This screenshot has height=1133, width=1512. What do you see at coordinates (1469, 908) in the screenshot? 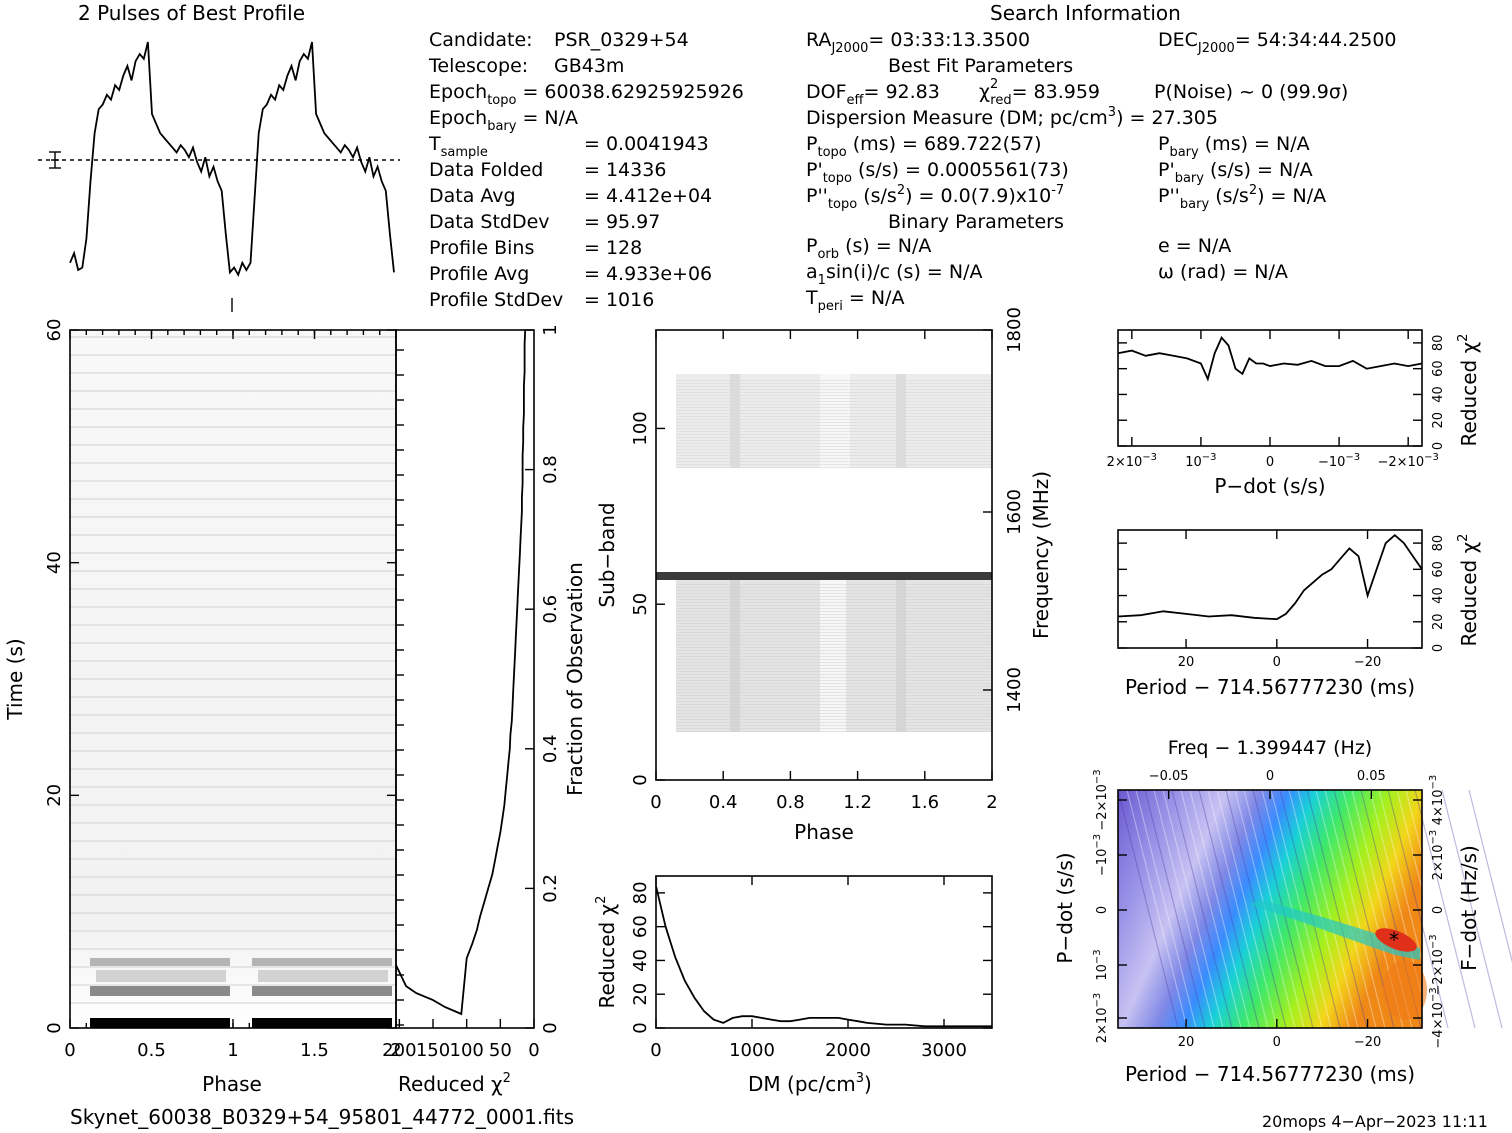
I see `fdot-ylabel: F−dot (Hz/s)` at bounding box center [1469, 908].